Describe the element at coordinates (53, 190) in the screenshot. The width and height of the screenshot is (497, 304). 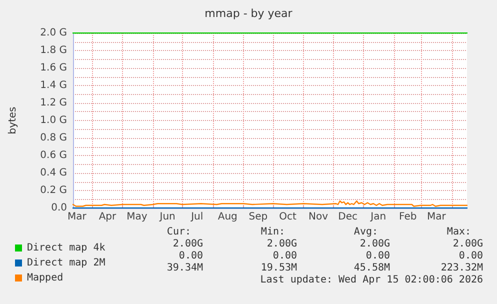
I see `y-tick-label: 0.2 G` at that location.